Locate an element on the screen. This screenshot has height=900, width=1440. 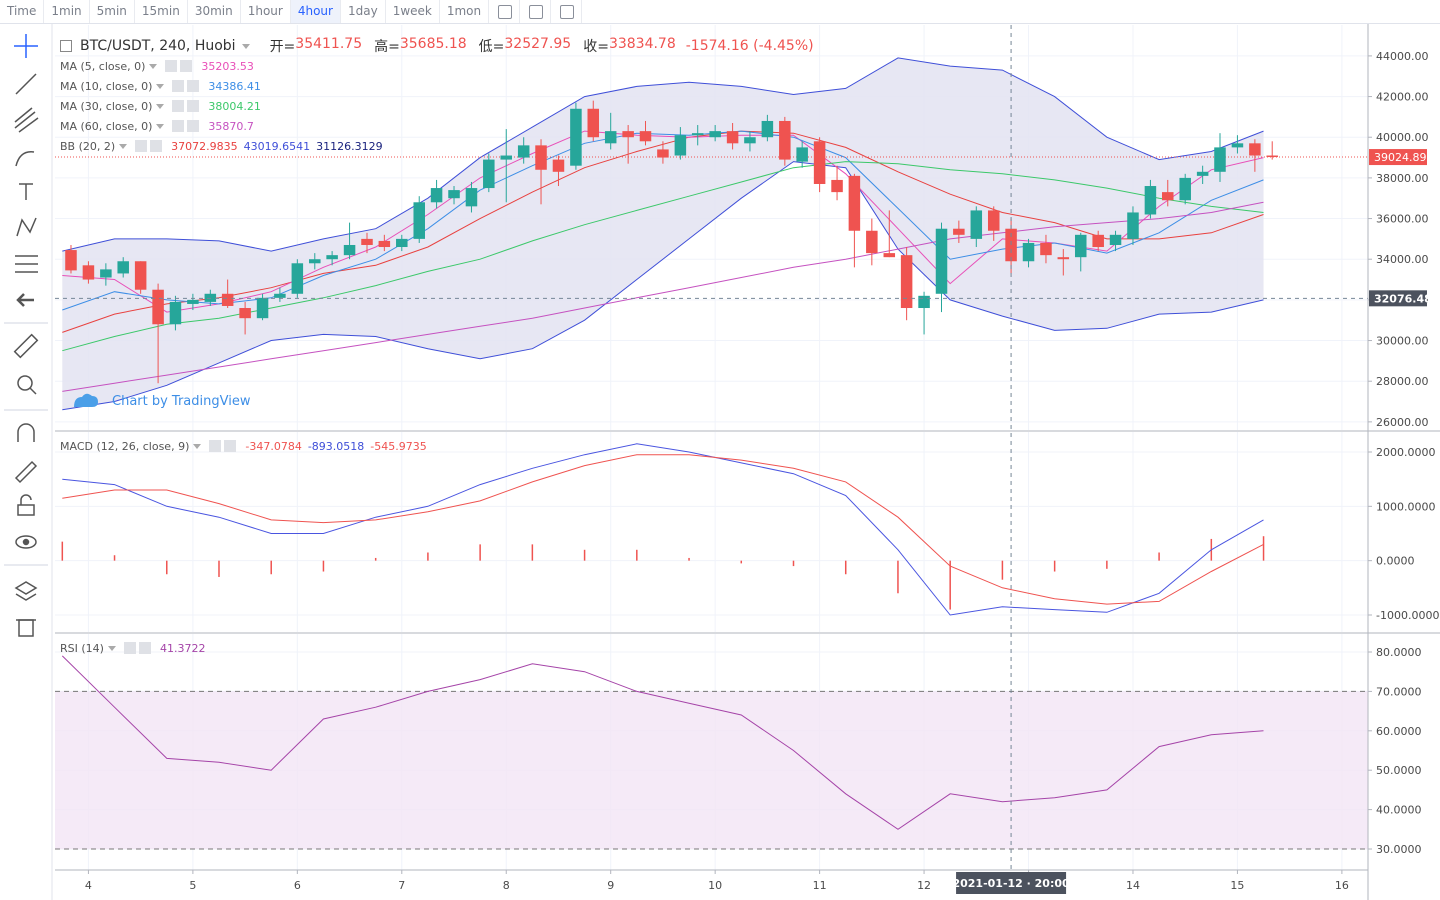
back-tool is located at coordinates (25, 300).